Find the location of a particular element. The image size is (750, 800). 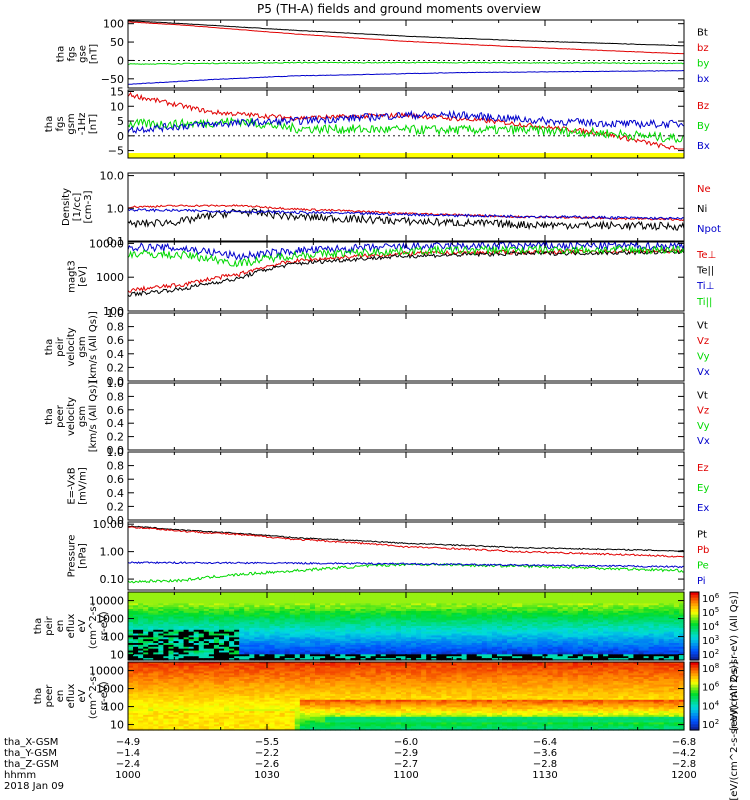

y-tick-label: 0 is located at coordinates (120, 136).